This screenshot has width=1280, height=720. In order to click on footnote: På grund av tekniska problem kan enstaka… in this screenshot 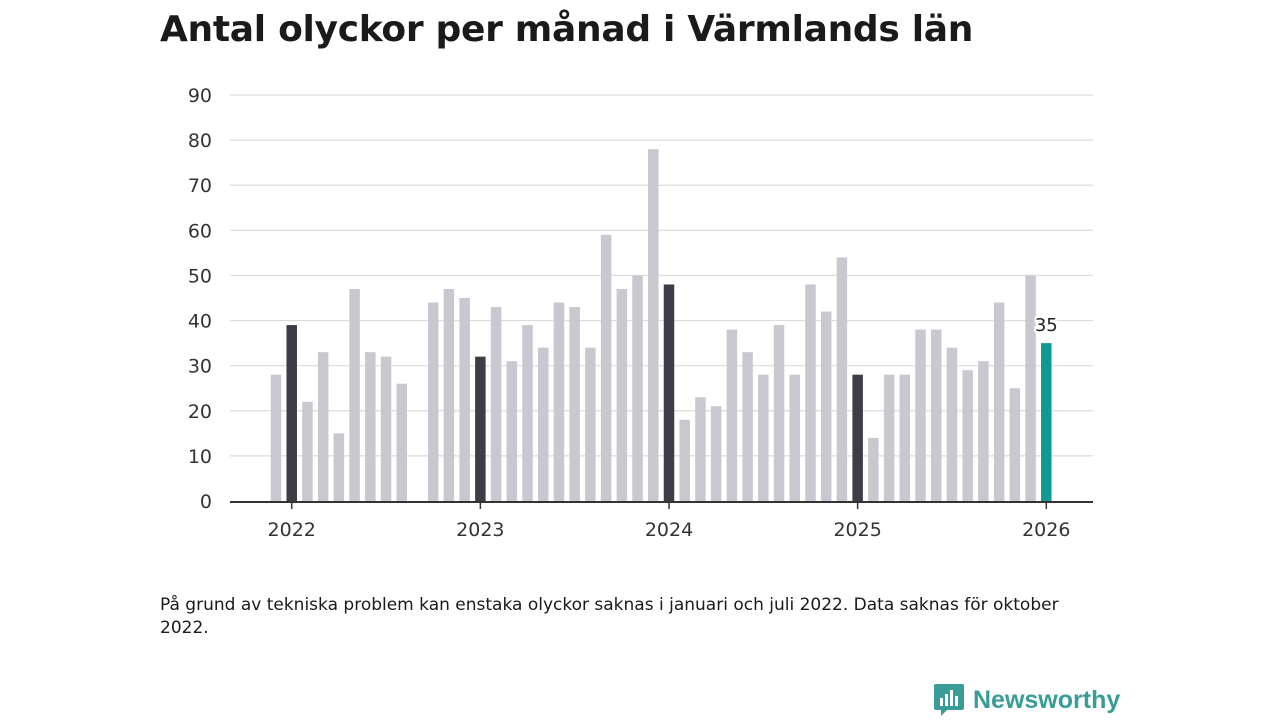, I will do `click(609, 616)`.